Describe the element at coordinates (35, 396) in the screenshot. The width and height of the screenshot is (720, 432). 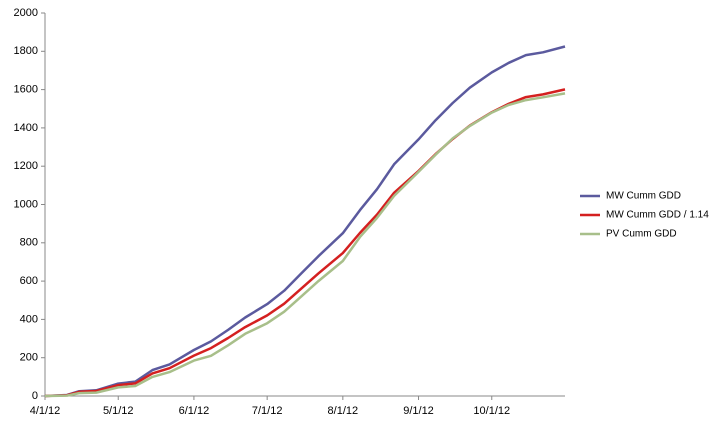
I see `y-tick-label: 0` at that location.